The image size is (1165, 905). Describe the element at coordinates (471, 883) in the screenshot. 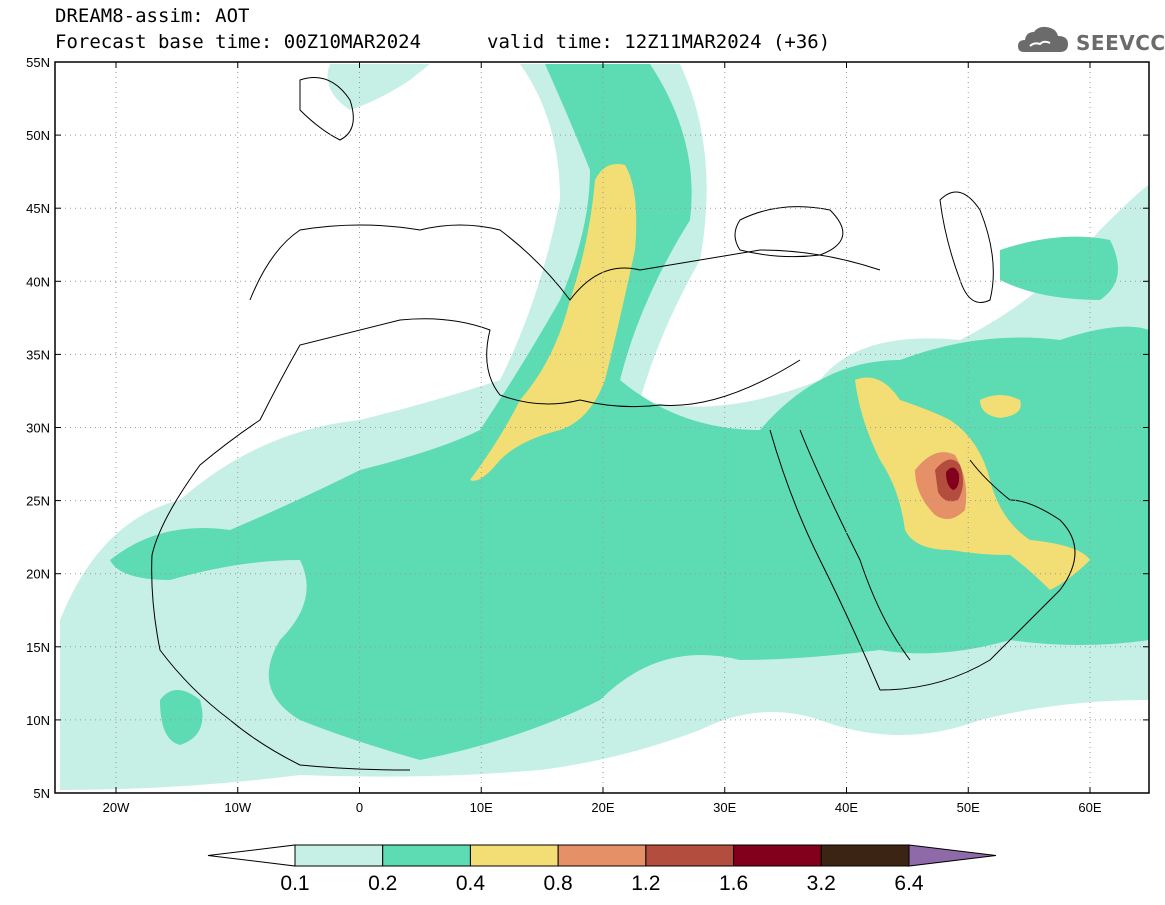

I see `colorbar-label: 0.4` at that location.